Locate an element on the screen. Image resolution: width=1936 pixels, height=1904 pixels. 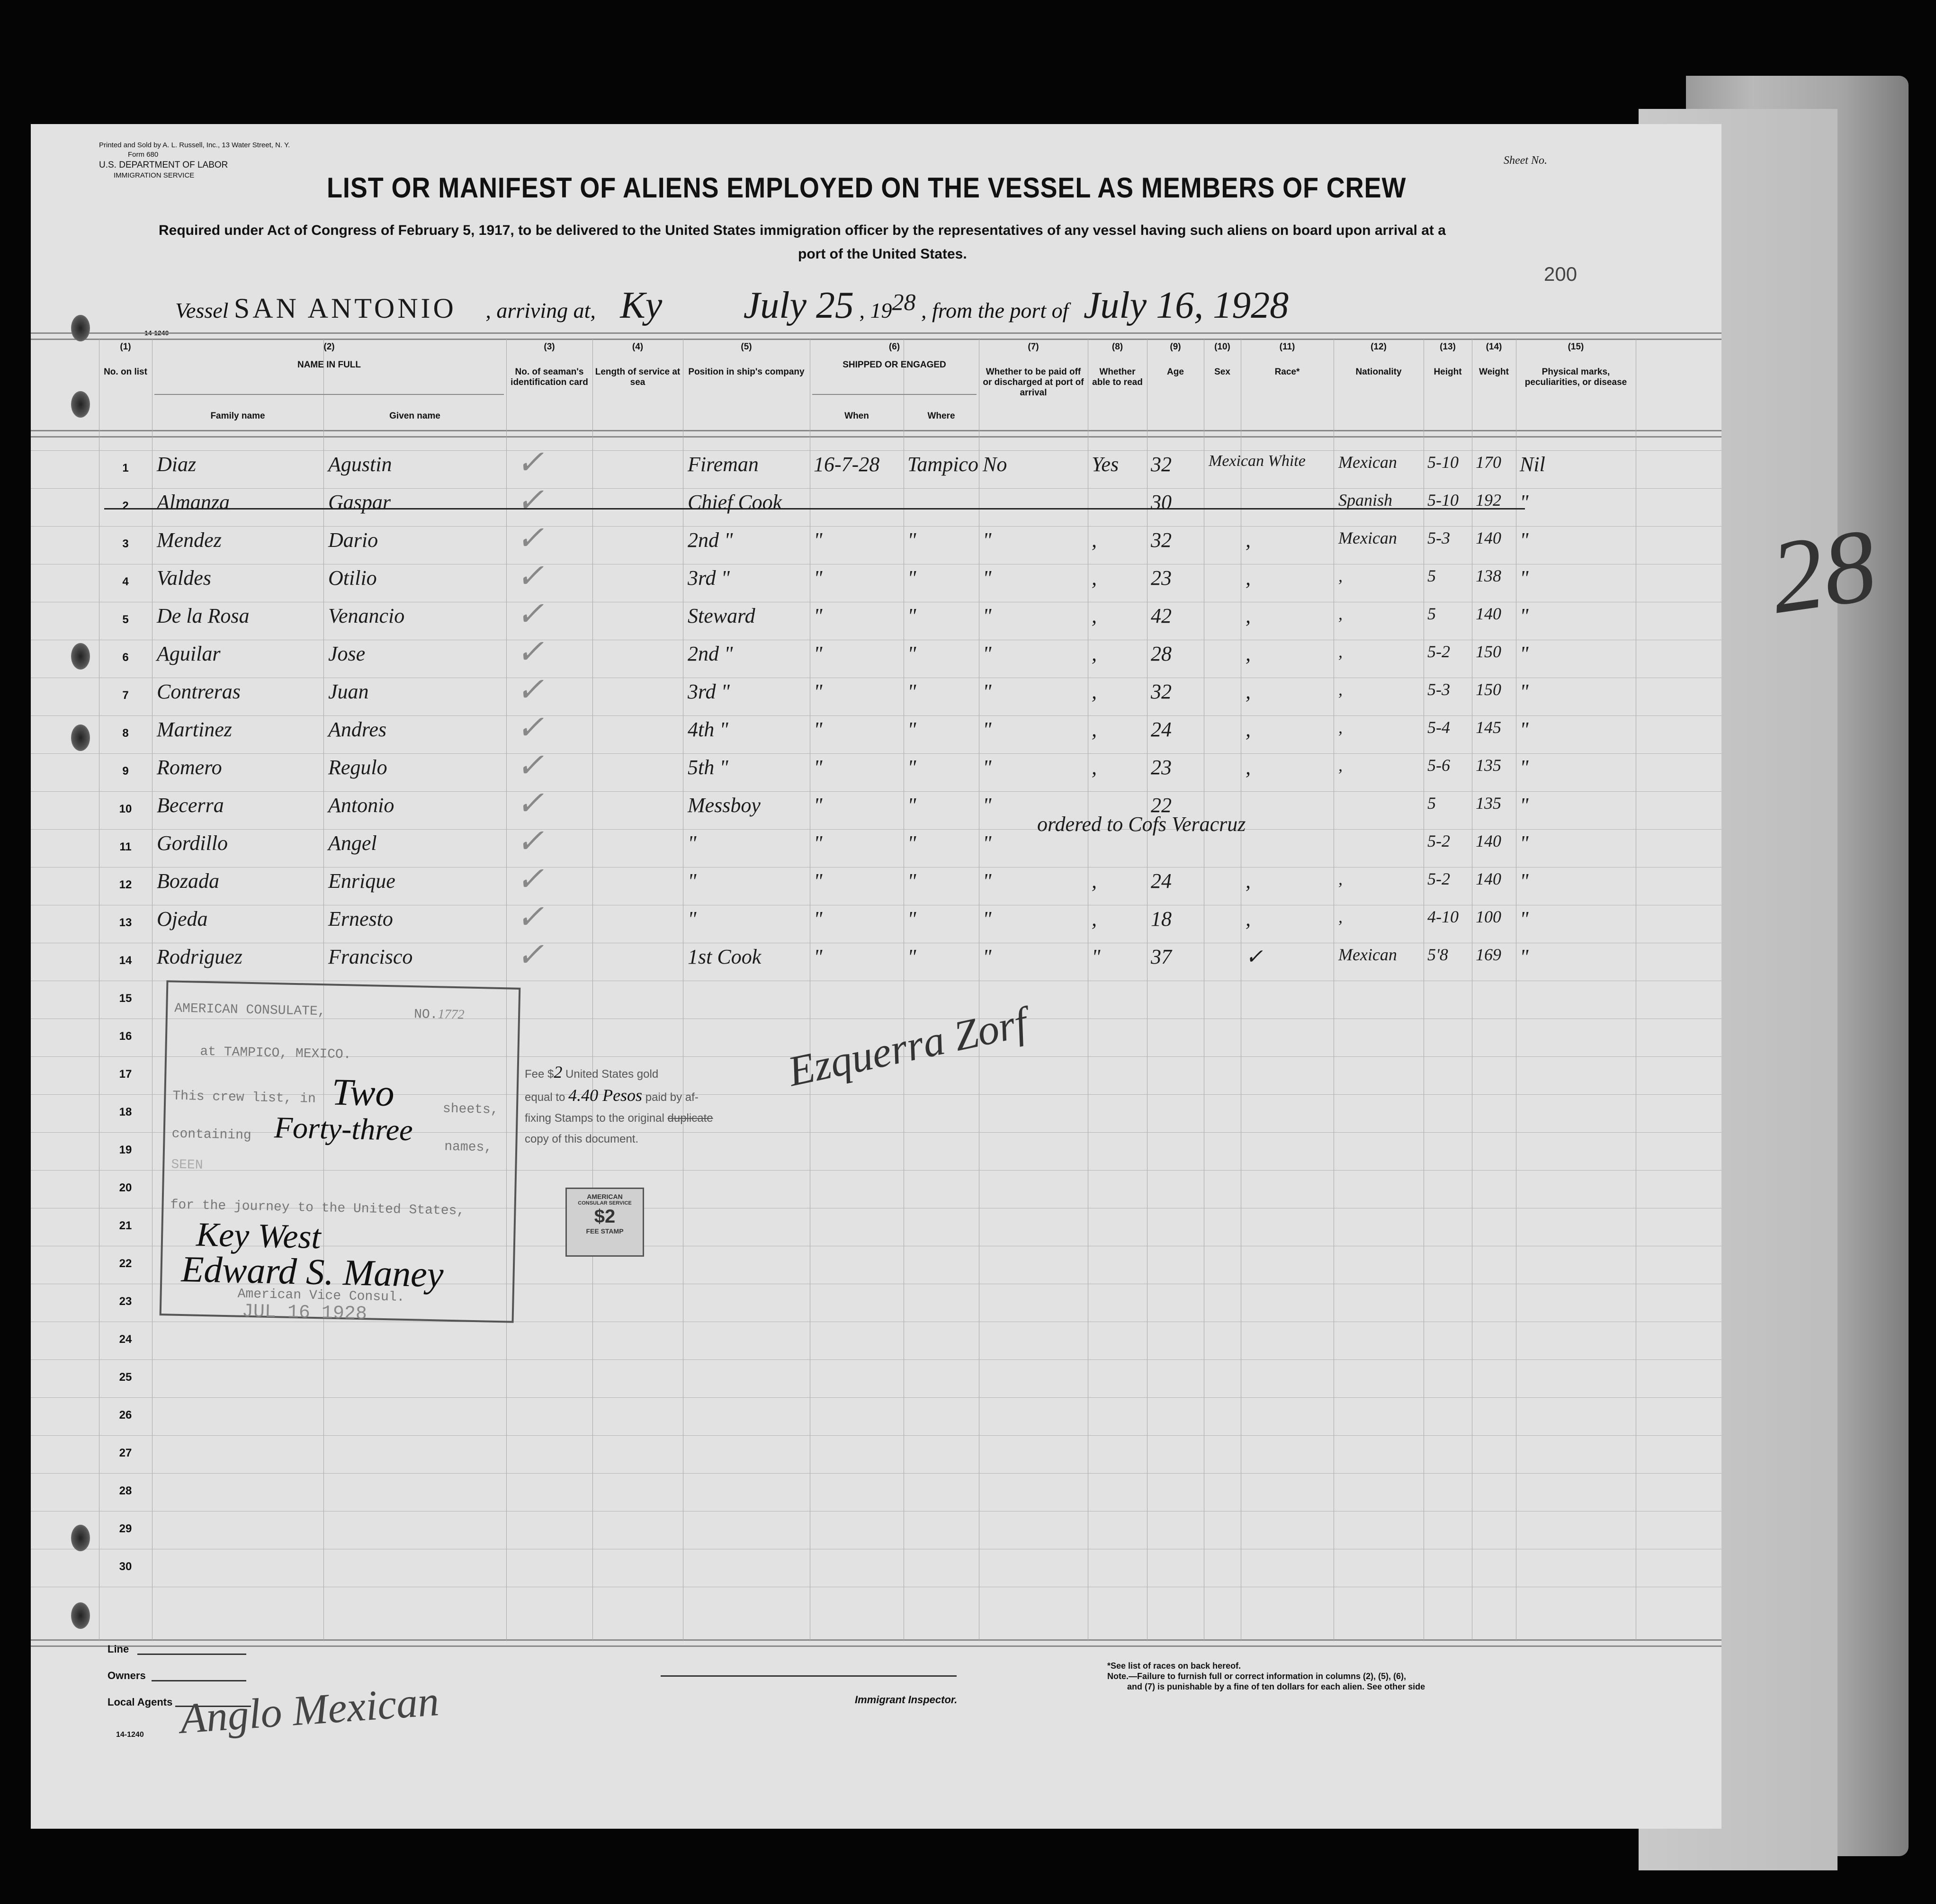
stamp-line4: containing is located at coordinates (211, 1135).